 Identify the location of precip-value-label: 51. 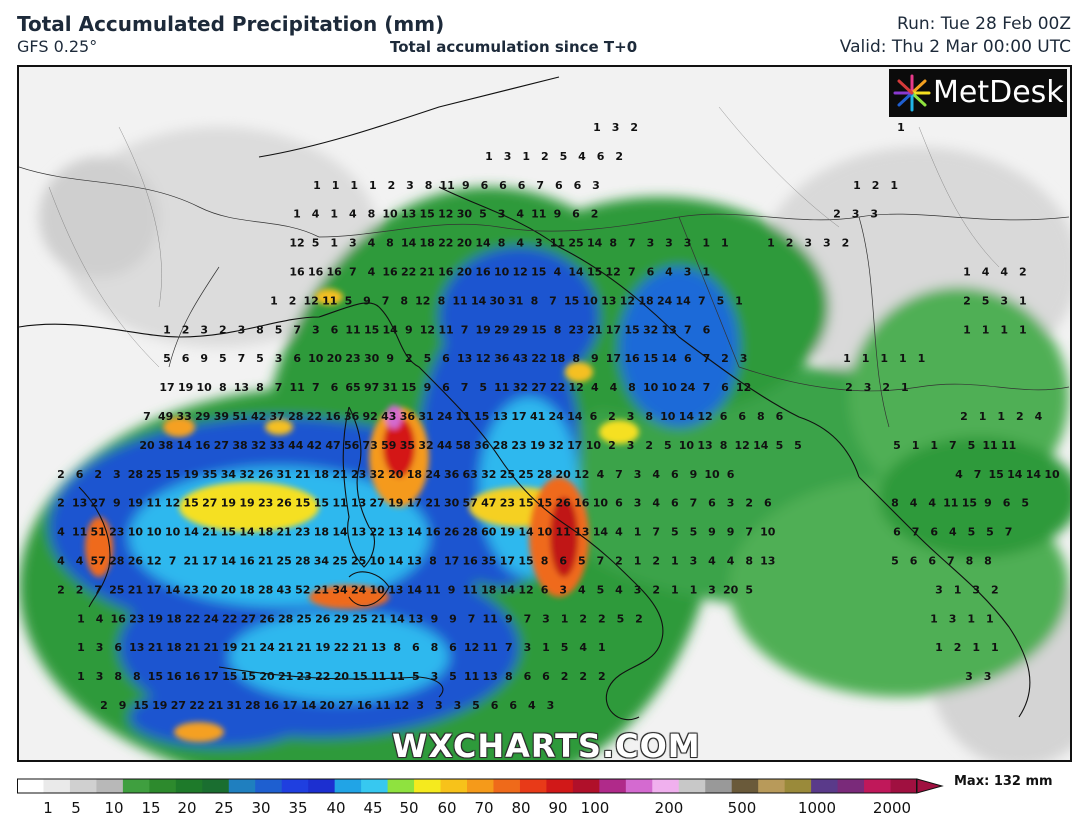
(239, 416).